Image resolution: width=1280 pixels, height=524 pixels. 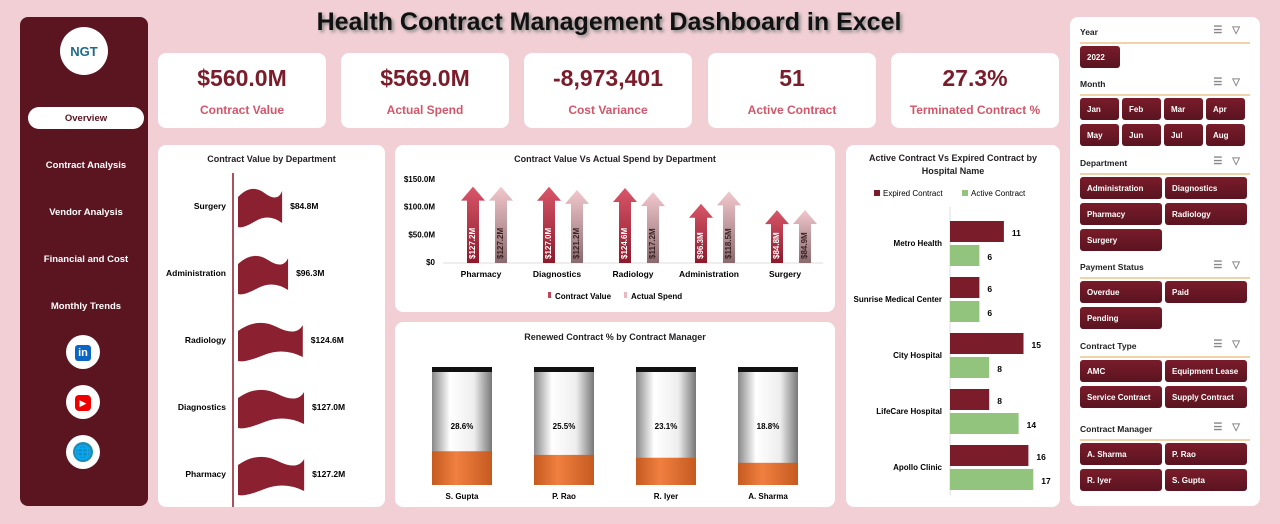 I want to click on nav-overview: Overview, so click(x=86, y=118).